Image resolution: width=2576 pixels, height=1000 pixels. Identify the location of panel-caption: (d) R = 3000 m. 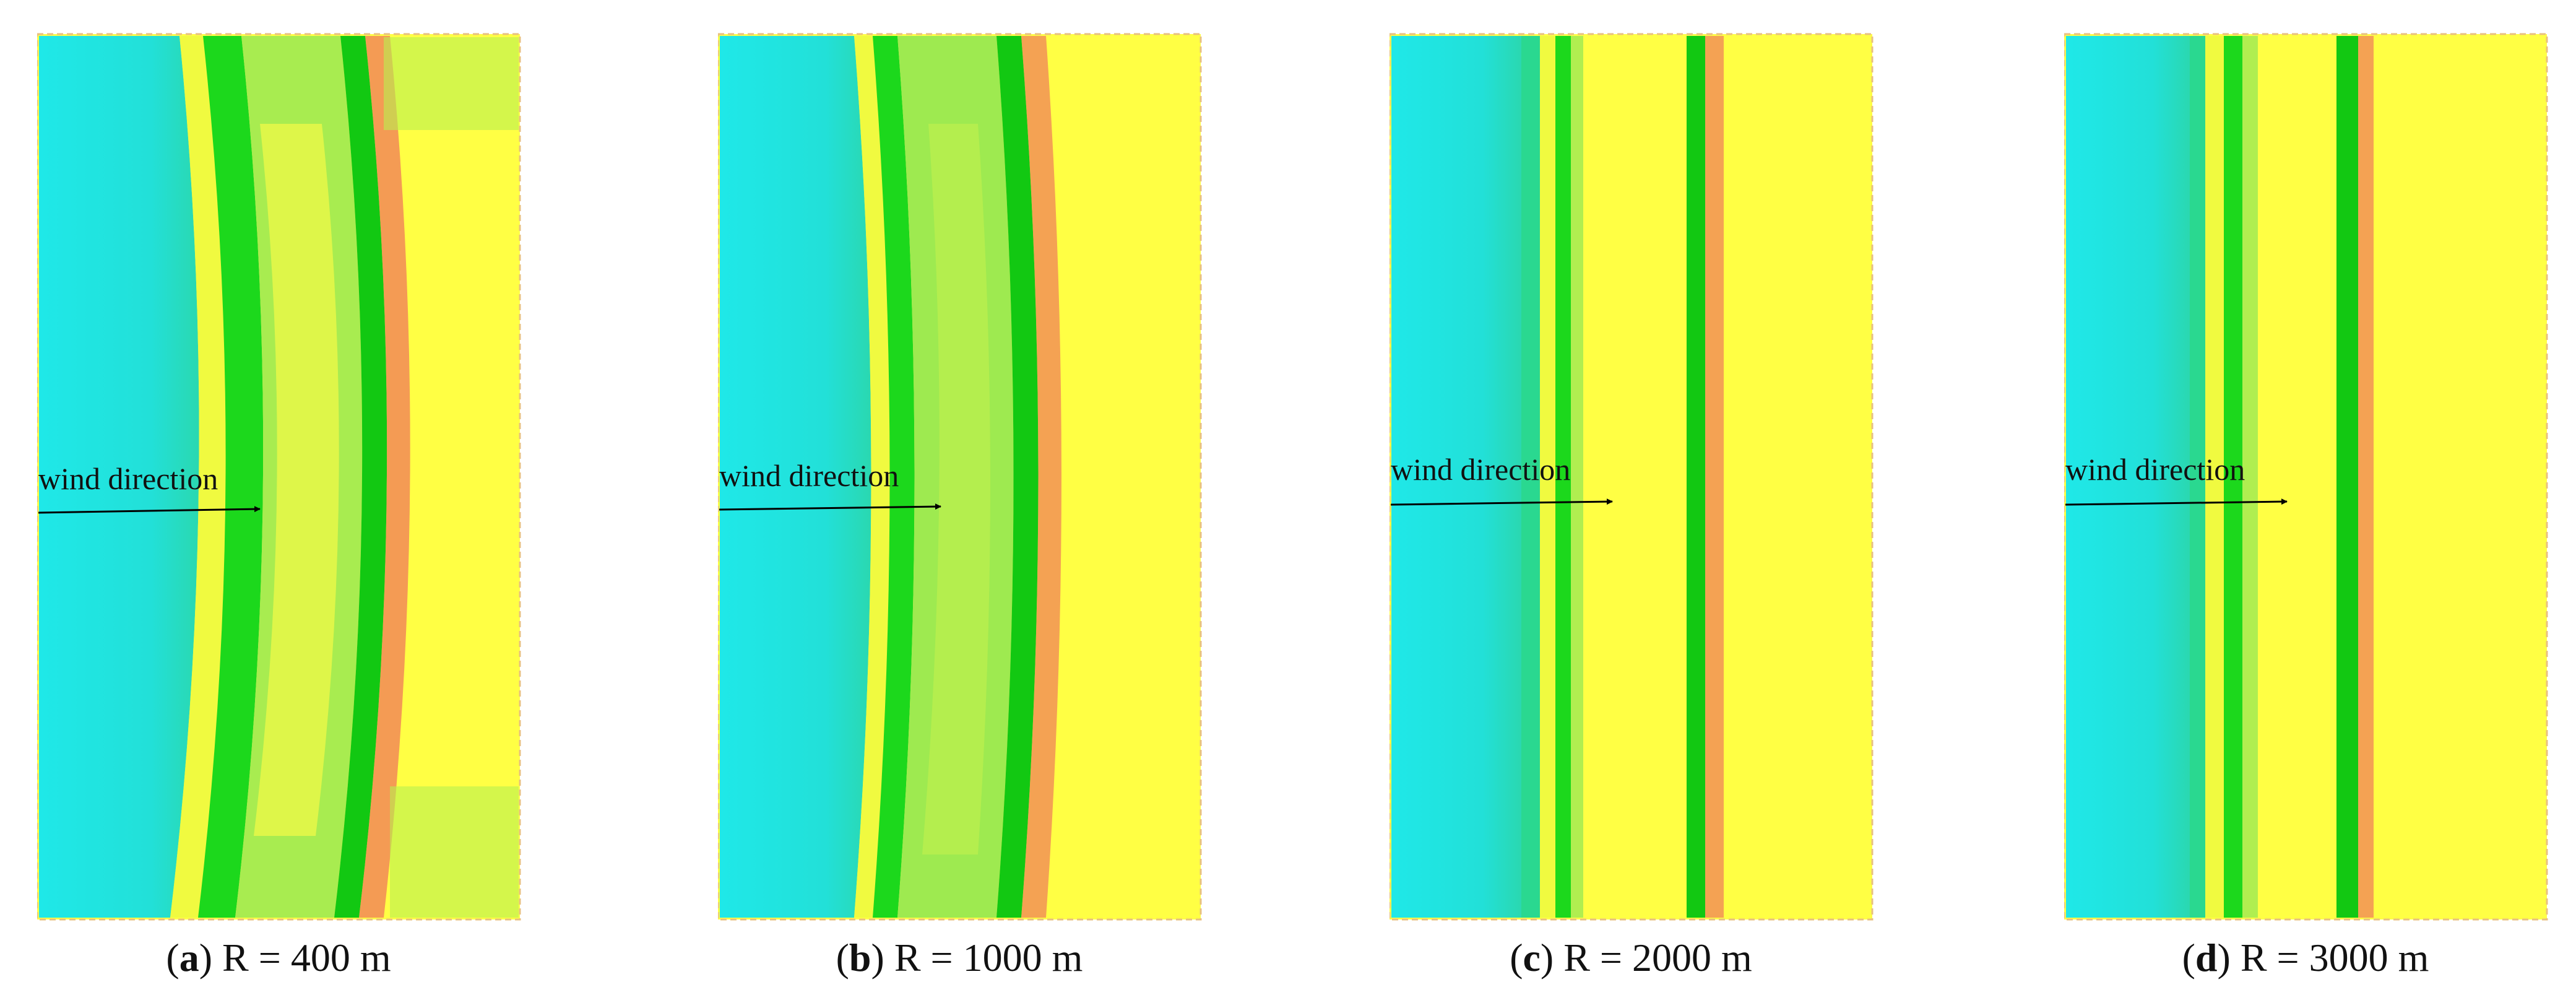
(2305, 958).